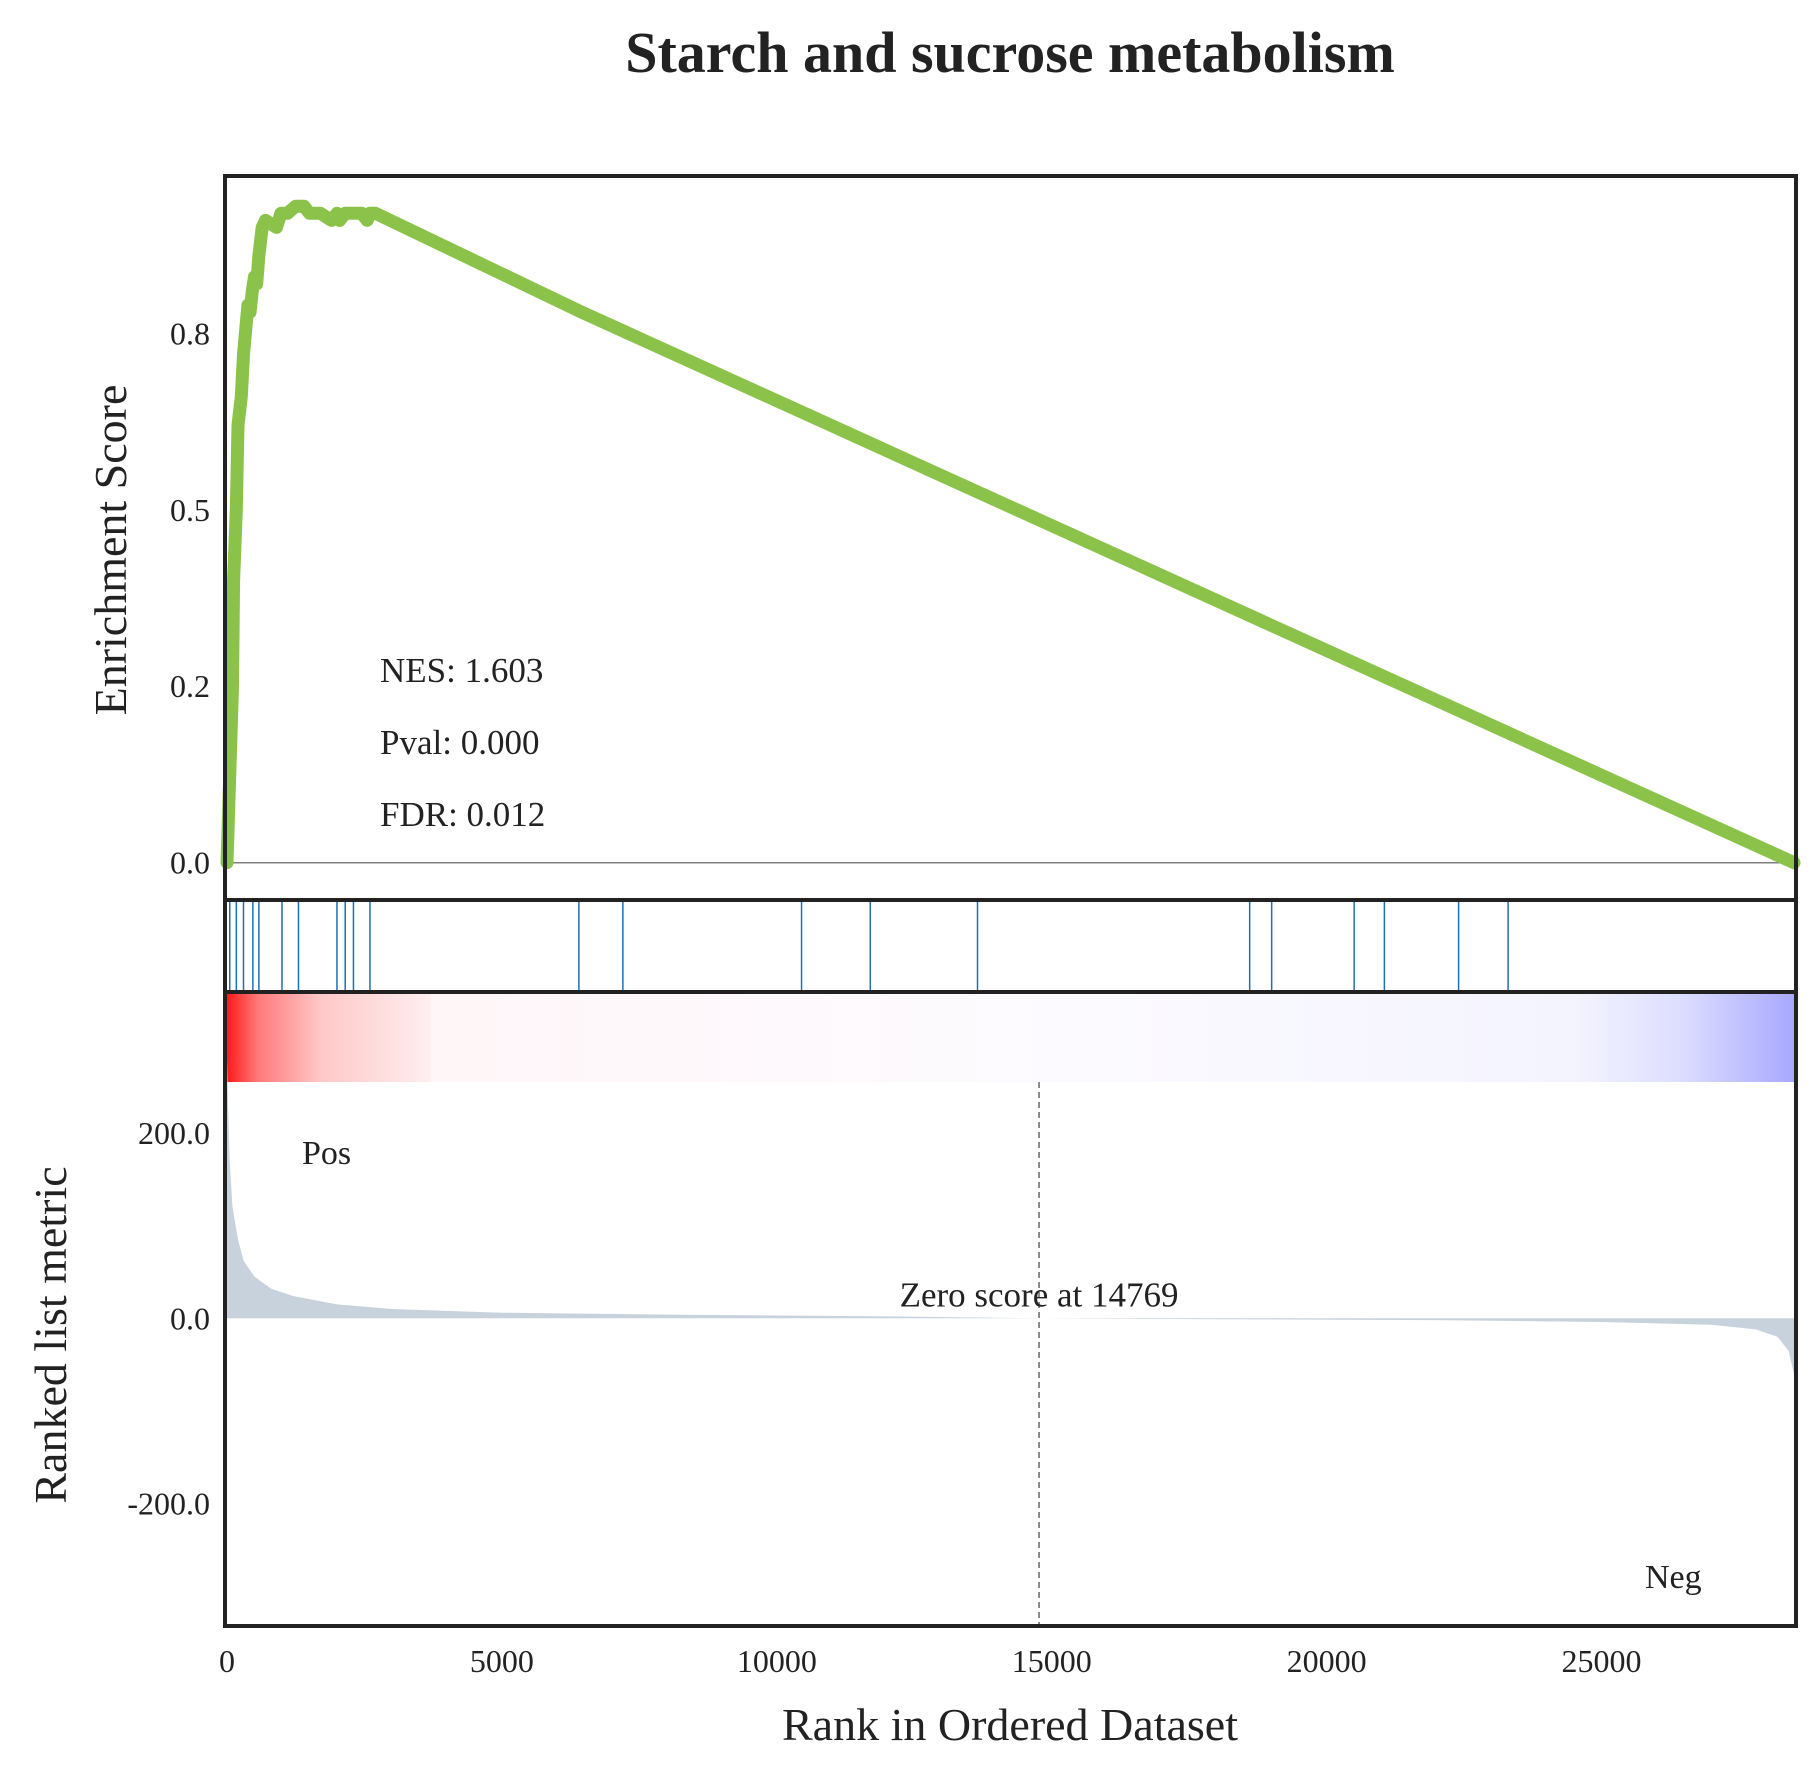  What do you see at coordinates (168, 1318) in the screenshot?
I see `rm-y-ticks: -200.0 0.0 200.0` at bounding box center [168, 1318].